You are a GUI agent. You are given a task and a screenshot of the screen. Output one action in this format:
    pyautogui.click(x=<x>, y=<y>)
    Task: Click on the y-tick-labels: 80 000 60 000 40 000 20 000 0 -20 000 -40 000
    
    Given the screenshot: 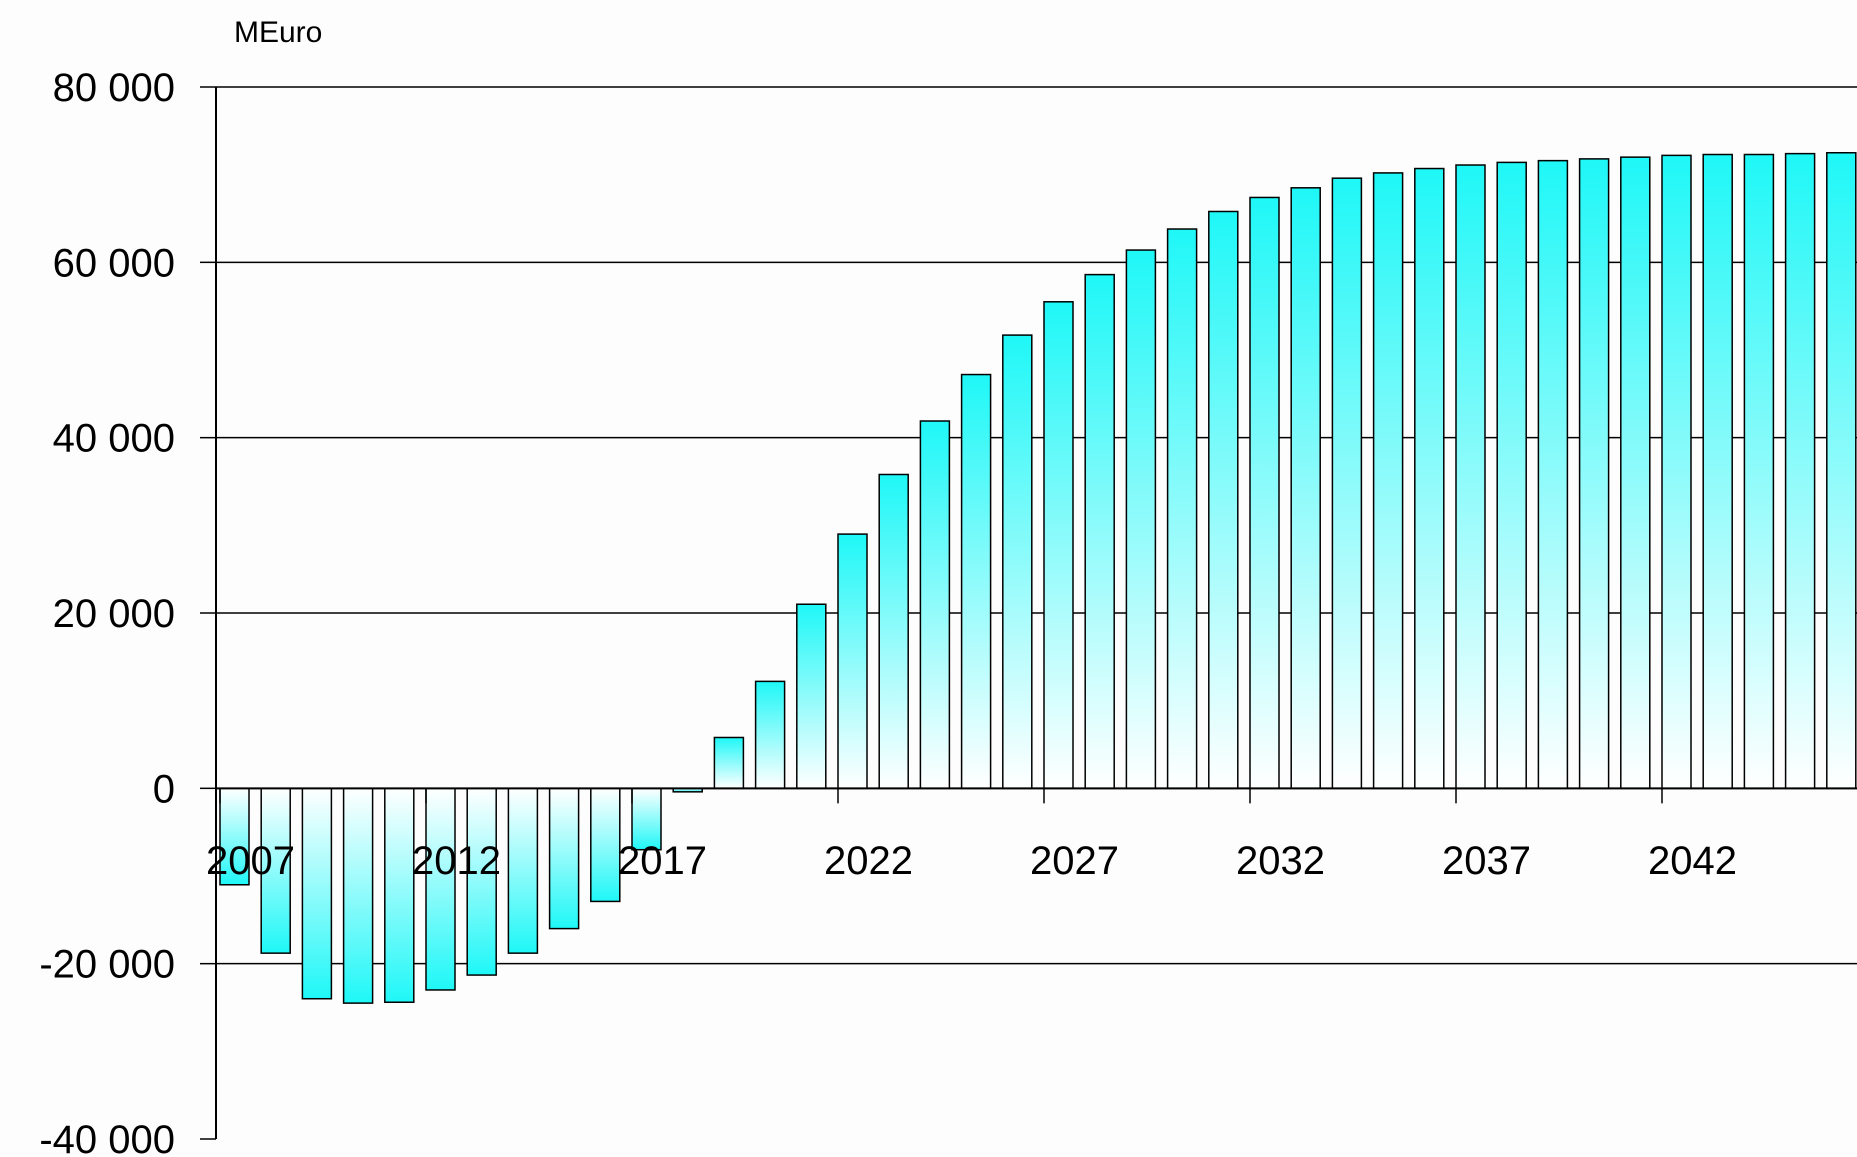 What is the action you would take?
    pyautogui.click(x=107, y=611)
    